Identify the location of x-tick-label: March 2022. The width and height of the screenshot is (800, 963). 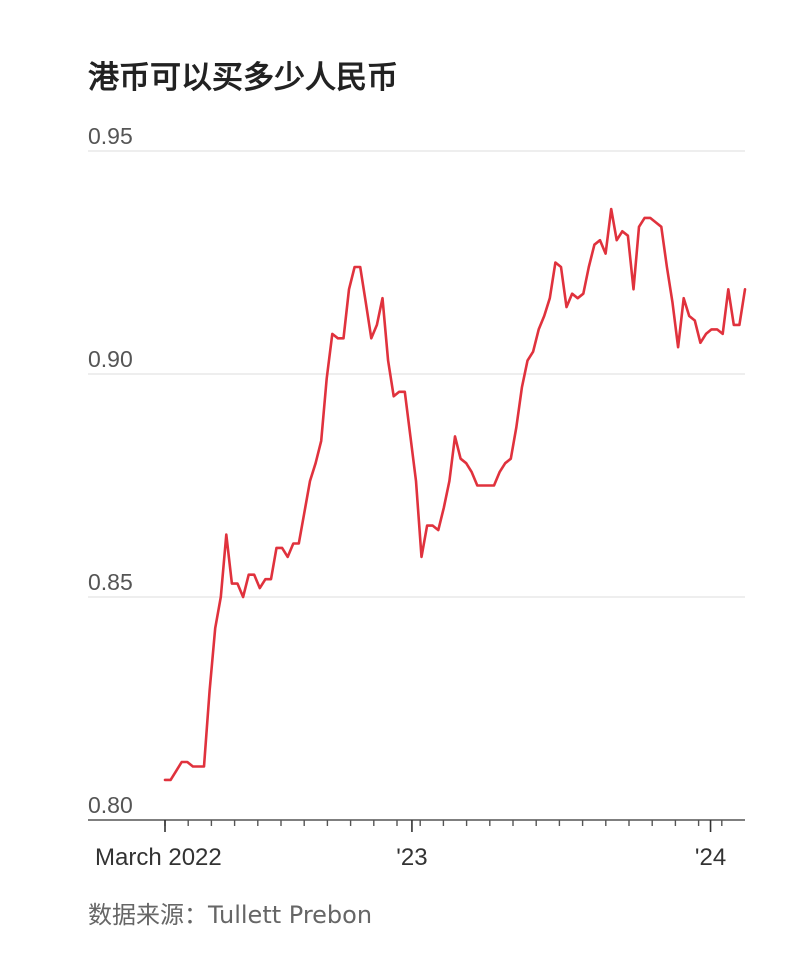
(158, 857).